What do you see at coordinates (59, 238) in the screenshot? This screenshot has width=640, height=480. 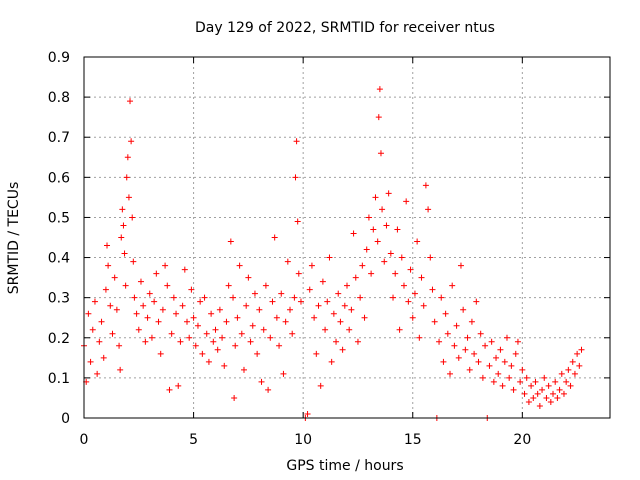 I see `y-tick-labels: 0 0.1 0.2 0.3 0.4 0.5 0.6 0.7 0.8 0.9` at bounding box center [59, 238].